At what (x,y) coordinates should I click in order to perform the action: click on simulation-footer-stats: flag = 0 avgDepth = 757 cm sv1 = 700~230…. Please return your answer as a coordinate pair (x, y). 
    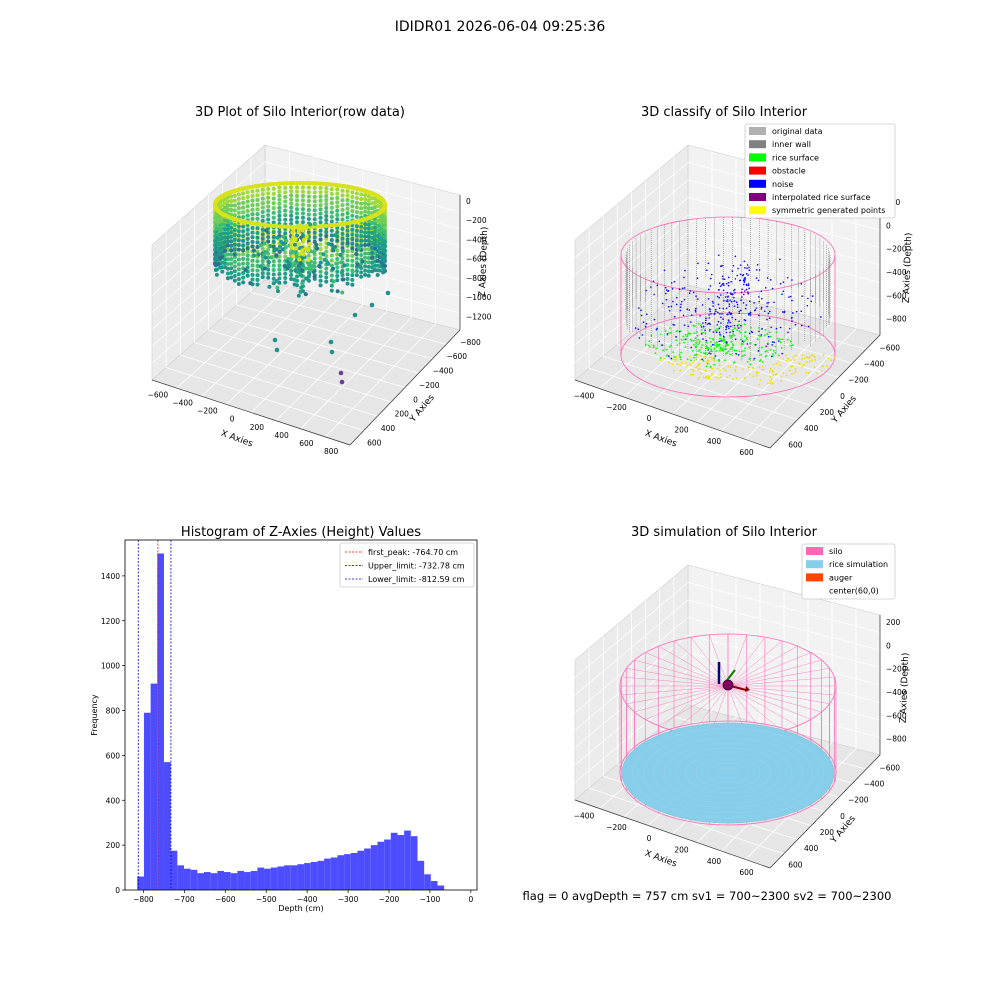
    Looking at the image, I should click on (707, 896).